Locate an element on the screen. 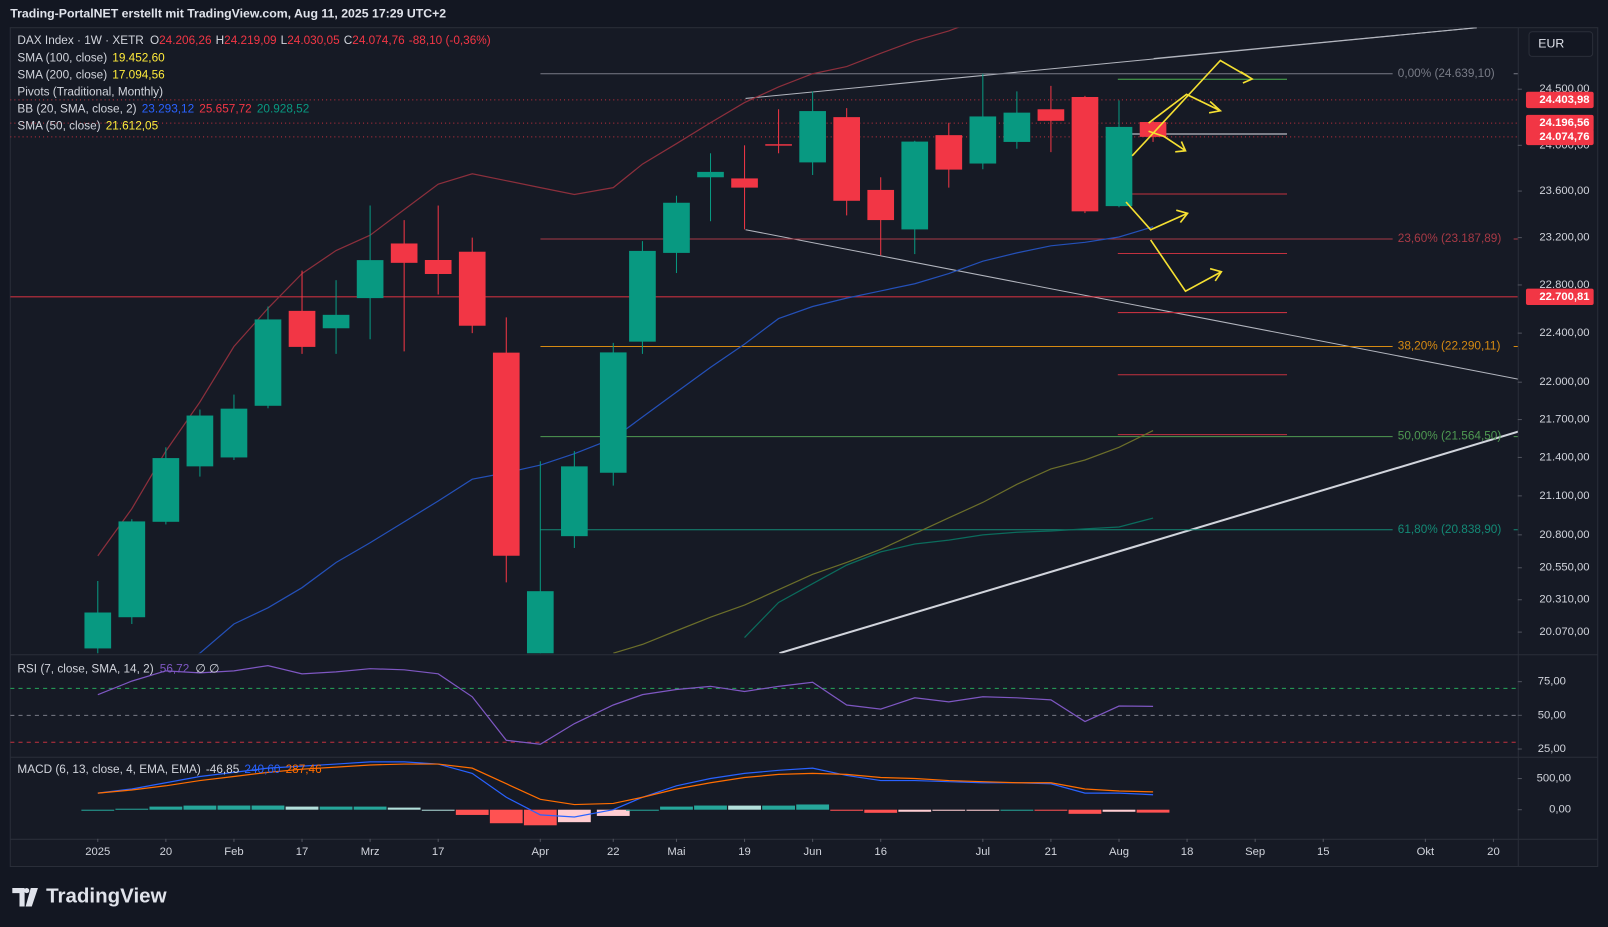  legend-name: SMA (50, close) is located at coordinates (58, 126).